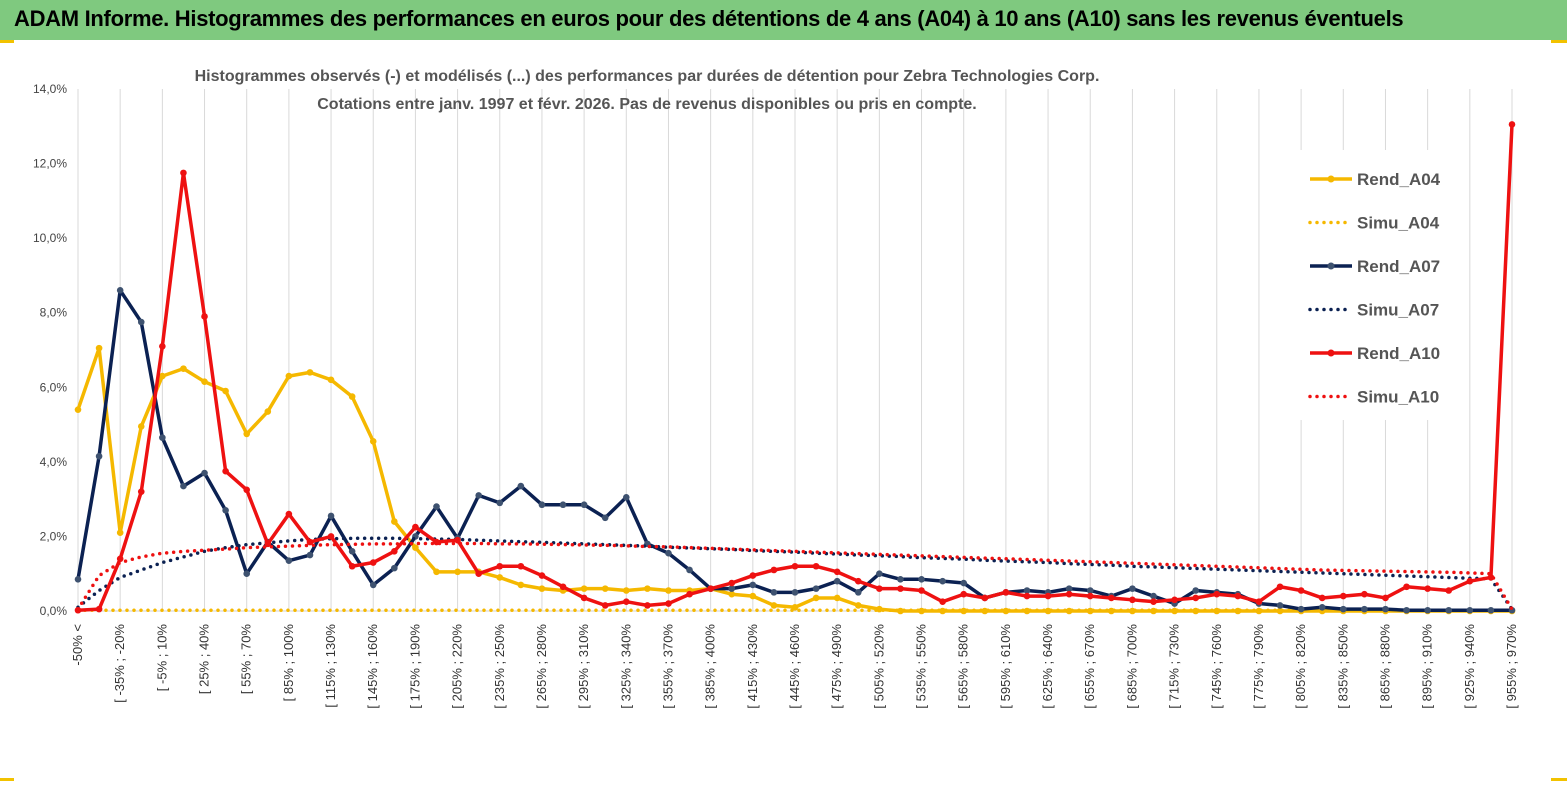 The image size is (1567, 791). I want to click on x-tick-label: [ 775% ; 790%, so click(1258, 666).